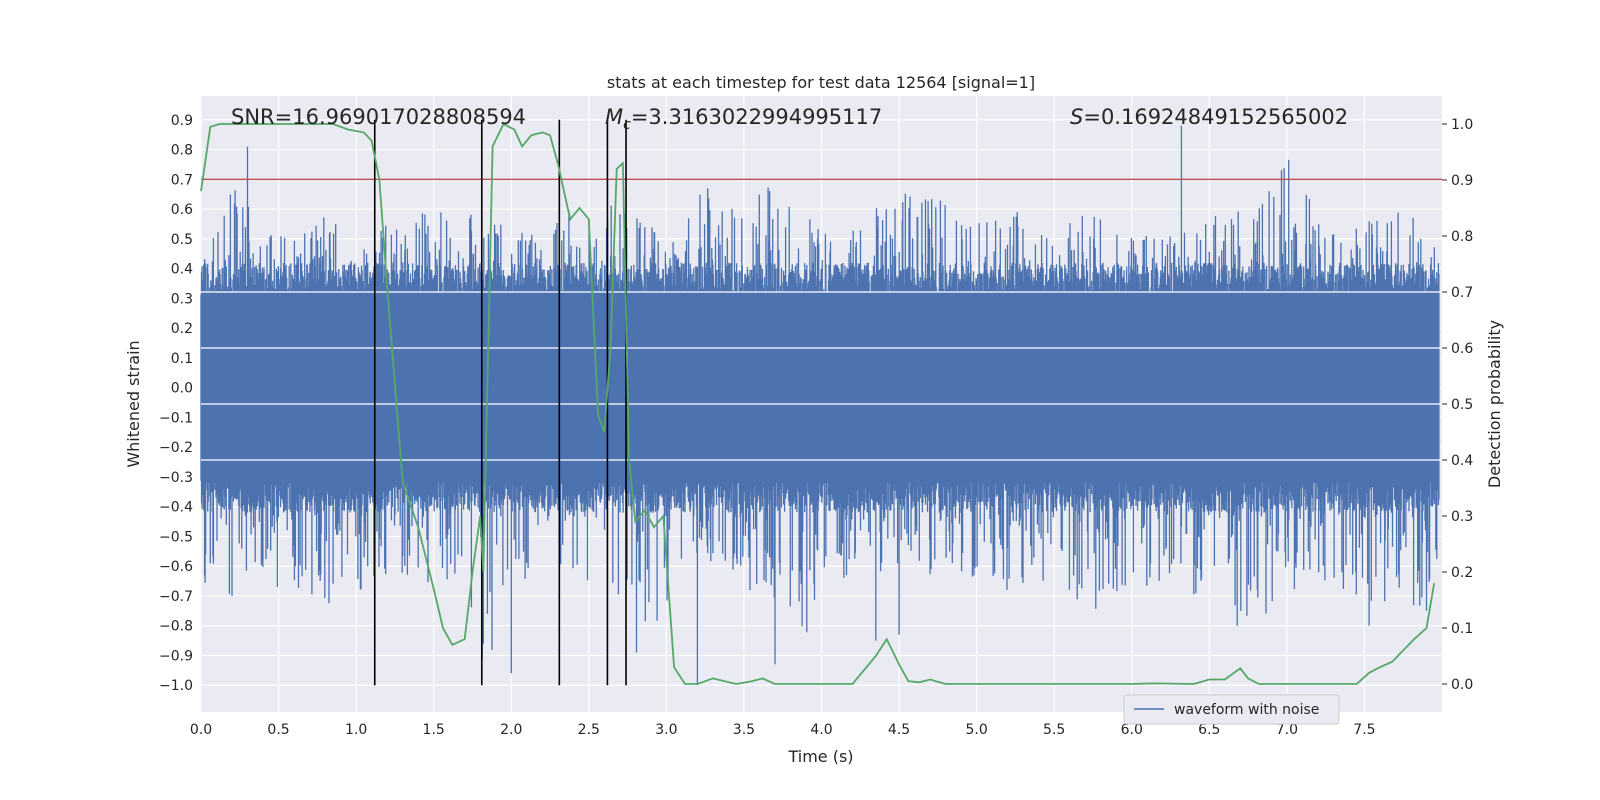 The image size is (1600, 800). Describe the element at coordinates (511, 730) in the screenshot. I see `x-tick-label: 2.0` at that location.